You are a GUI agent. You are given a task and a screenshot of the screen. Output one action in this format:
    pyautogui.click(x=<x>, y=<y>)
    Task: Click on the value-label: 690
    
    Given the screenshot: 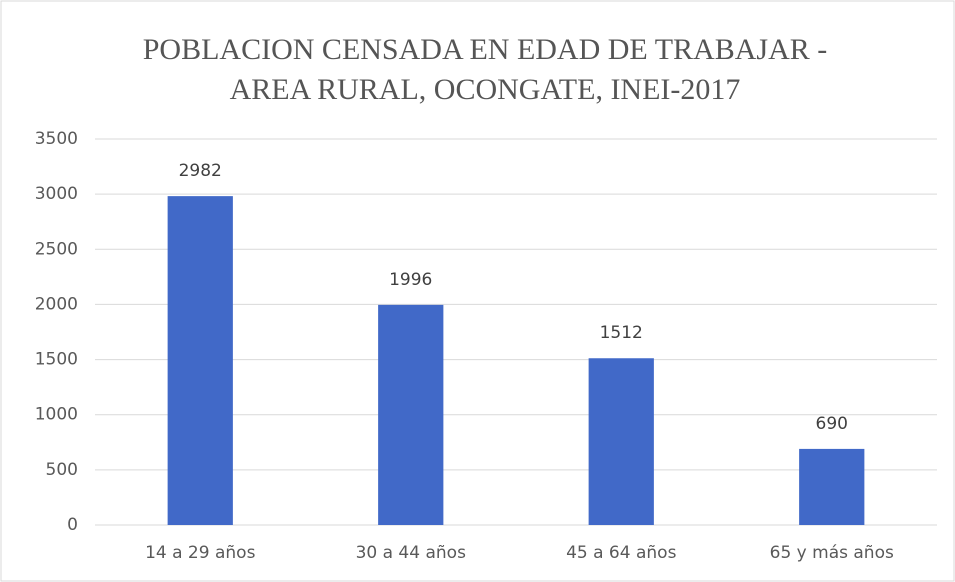 What is the action you would take?
    pyautogui.click(x=832, y=424)
    